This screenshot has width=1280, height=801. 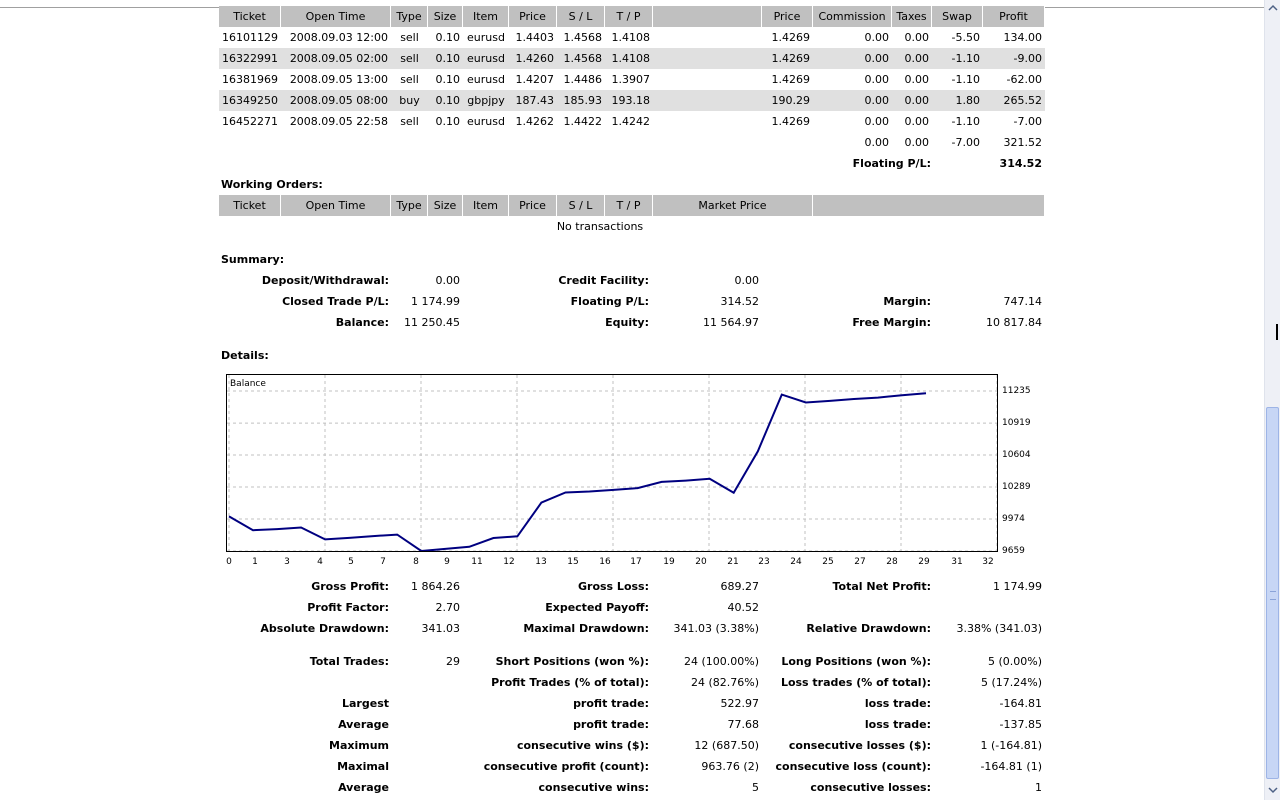 I want to click on grip-icon, so click(x=1273, y=595).